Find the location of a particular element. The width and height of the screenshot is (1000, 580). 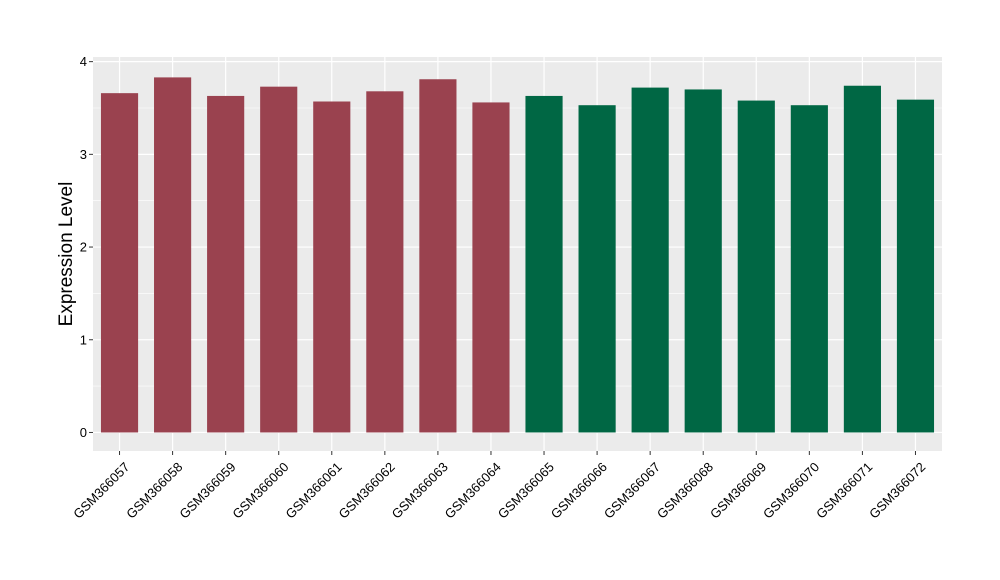

x-tick-label: GSM366063 is located at coordinates (420, 490).